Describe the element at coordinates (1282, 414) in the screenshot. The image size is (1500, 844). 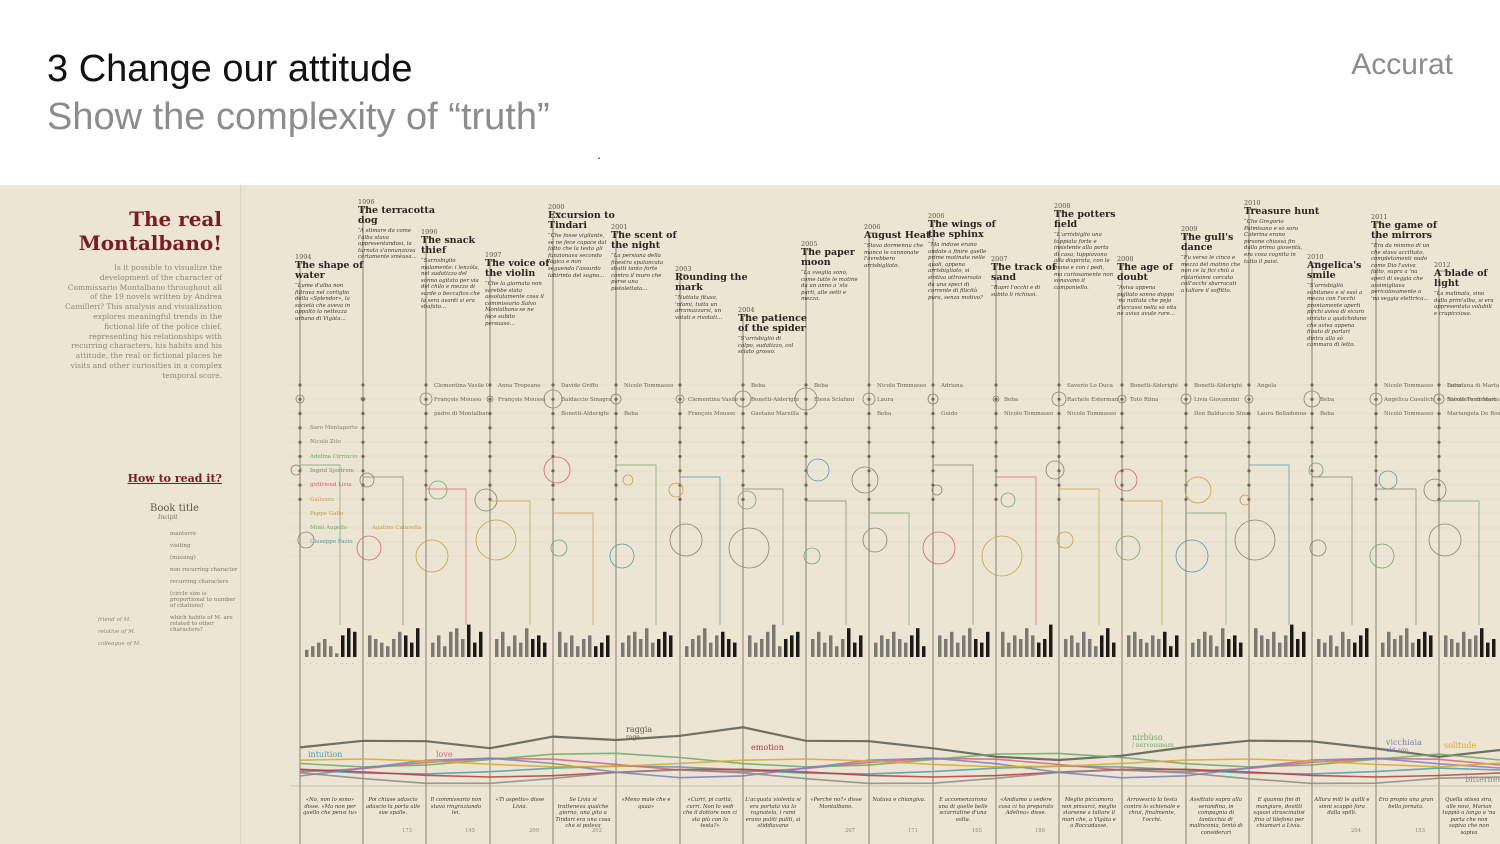
I see `secondary-character-label: Laura Belladonna` at that location.